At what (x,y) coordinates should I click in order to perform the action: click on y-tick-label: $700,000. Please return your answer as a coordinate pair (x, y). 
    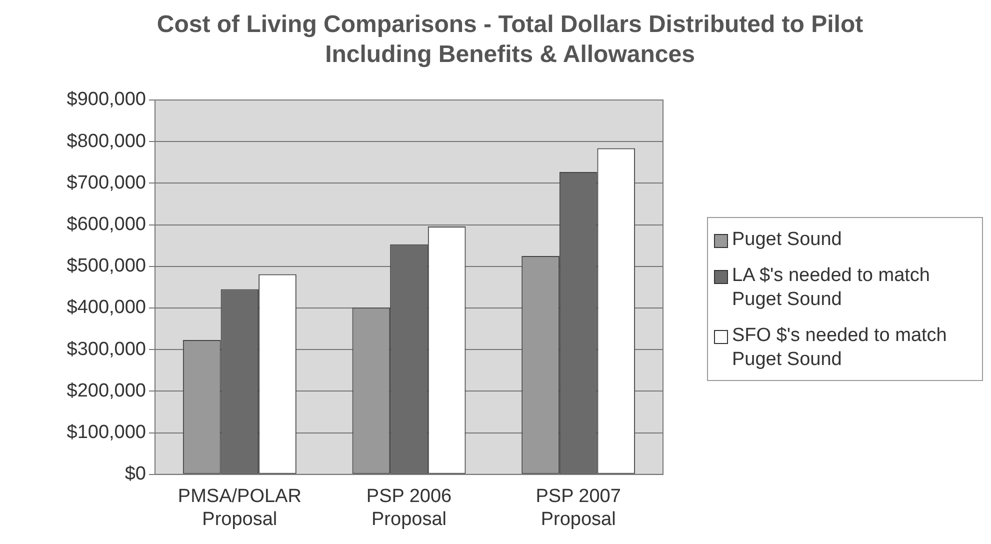
    Looking at the image, I should click on (106, 183).